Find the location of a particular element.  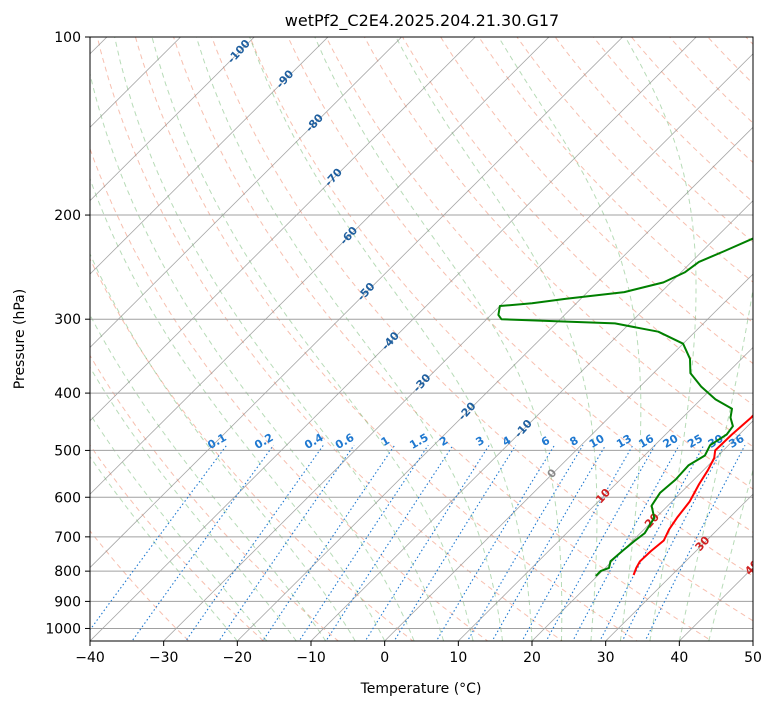

mixing-ratio-label: 0.6 is located at coordinates (345, 441).